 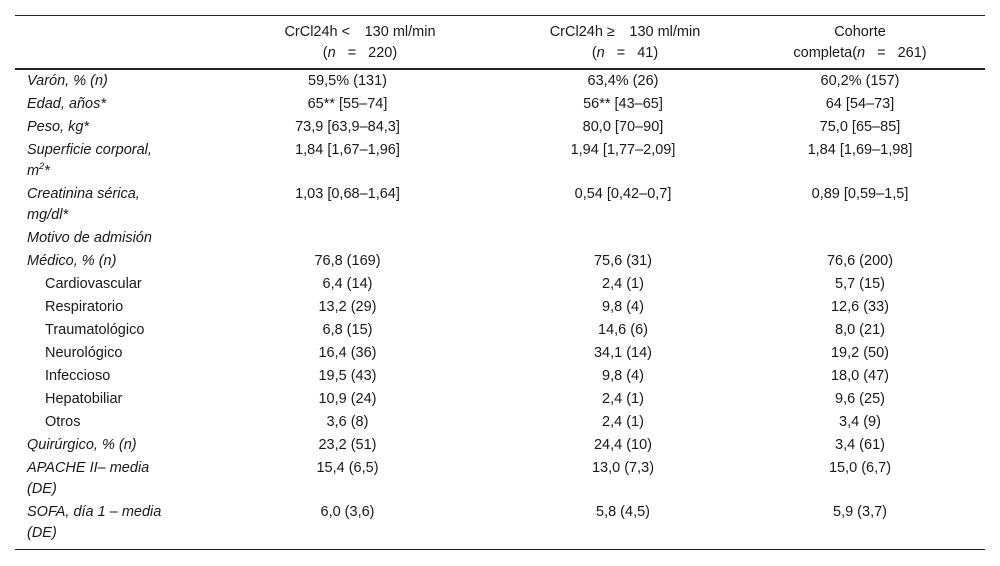 I want to click on cell-crcl-under-130: 1,84 [1,67–1,96], so click(x=347, y=150).